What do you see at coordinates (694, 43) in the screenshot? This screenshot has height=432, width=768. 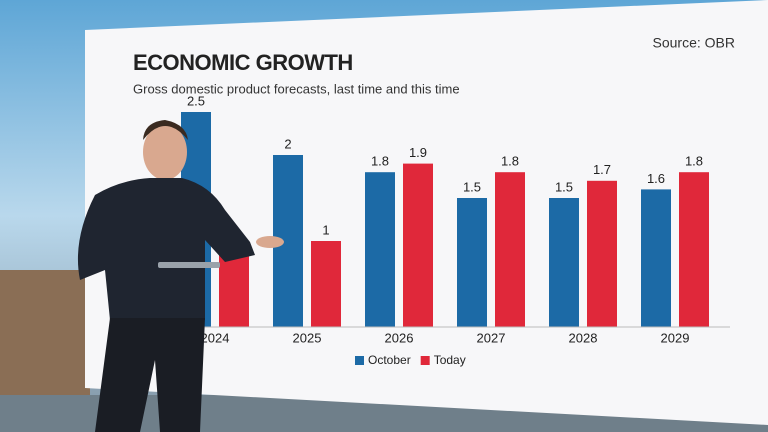 I see `source: Source: OBR` at bounding box center [694, 43].